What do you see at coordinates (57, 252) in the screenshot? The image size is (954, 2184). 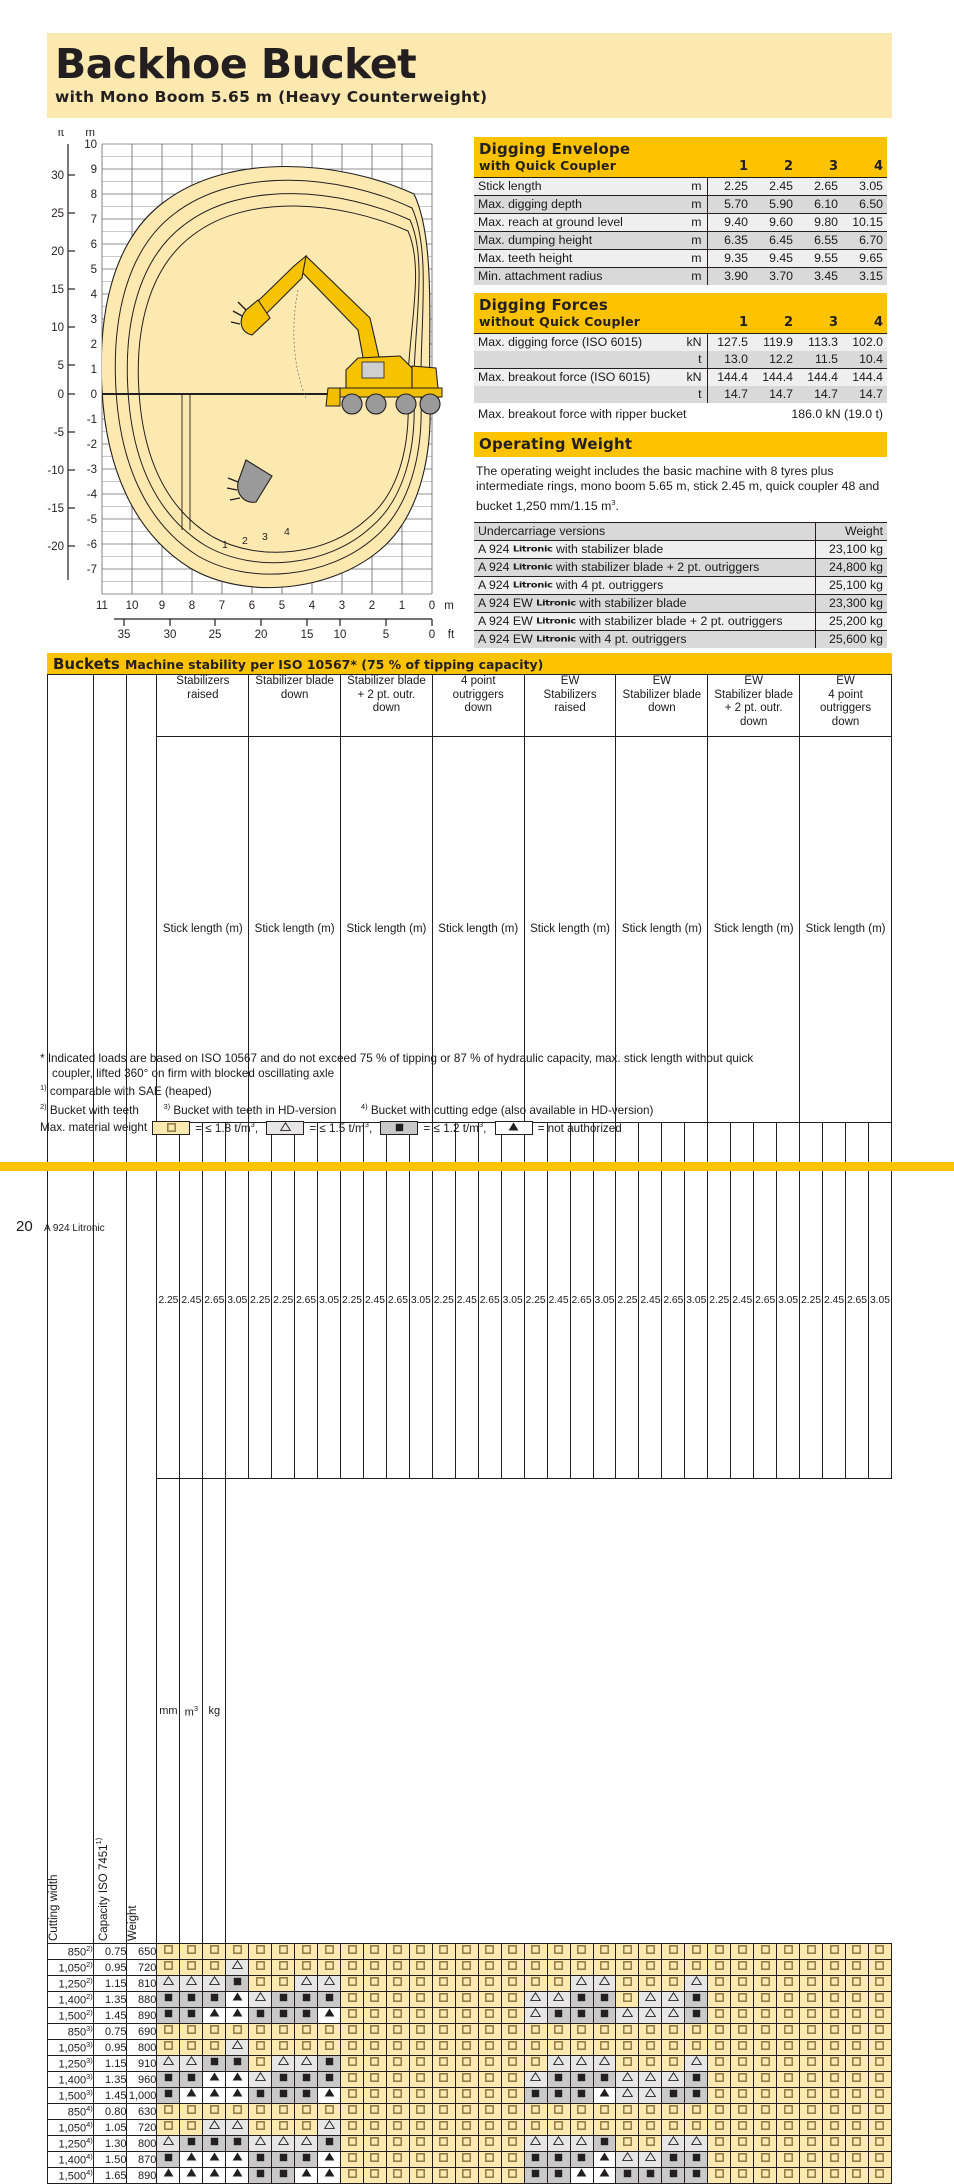 I see `svg-text: 20` at bounding box center [57, 252].